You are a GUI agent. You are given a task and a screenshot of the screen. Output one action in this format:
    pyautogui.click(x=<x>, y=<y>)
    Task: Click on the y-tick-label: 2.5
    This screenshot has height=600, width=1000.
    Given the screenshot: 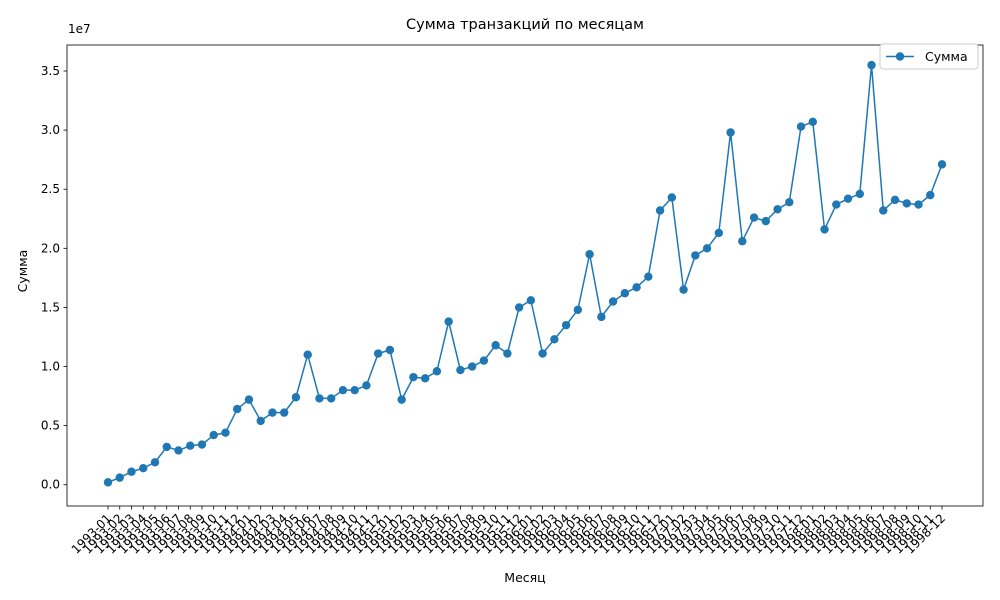 What is the action you would take?
    pyautogui.click(x=50, y=189)
    